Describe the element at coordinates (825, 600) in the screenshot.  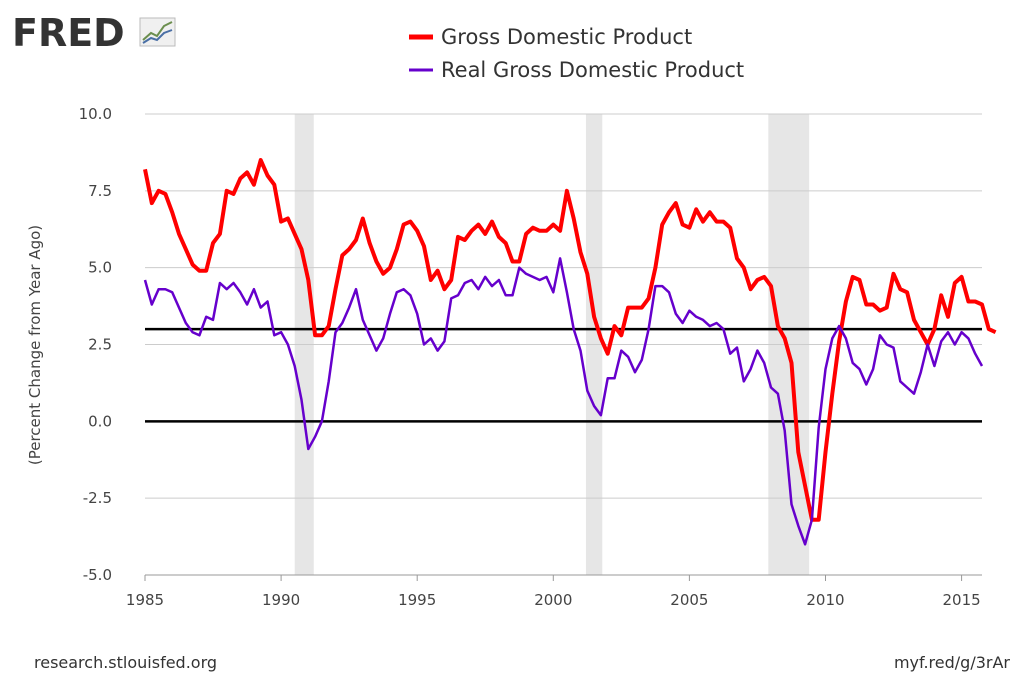
I see `x-tick-label-5: 2010` at that location.